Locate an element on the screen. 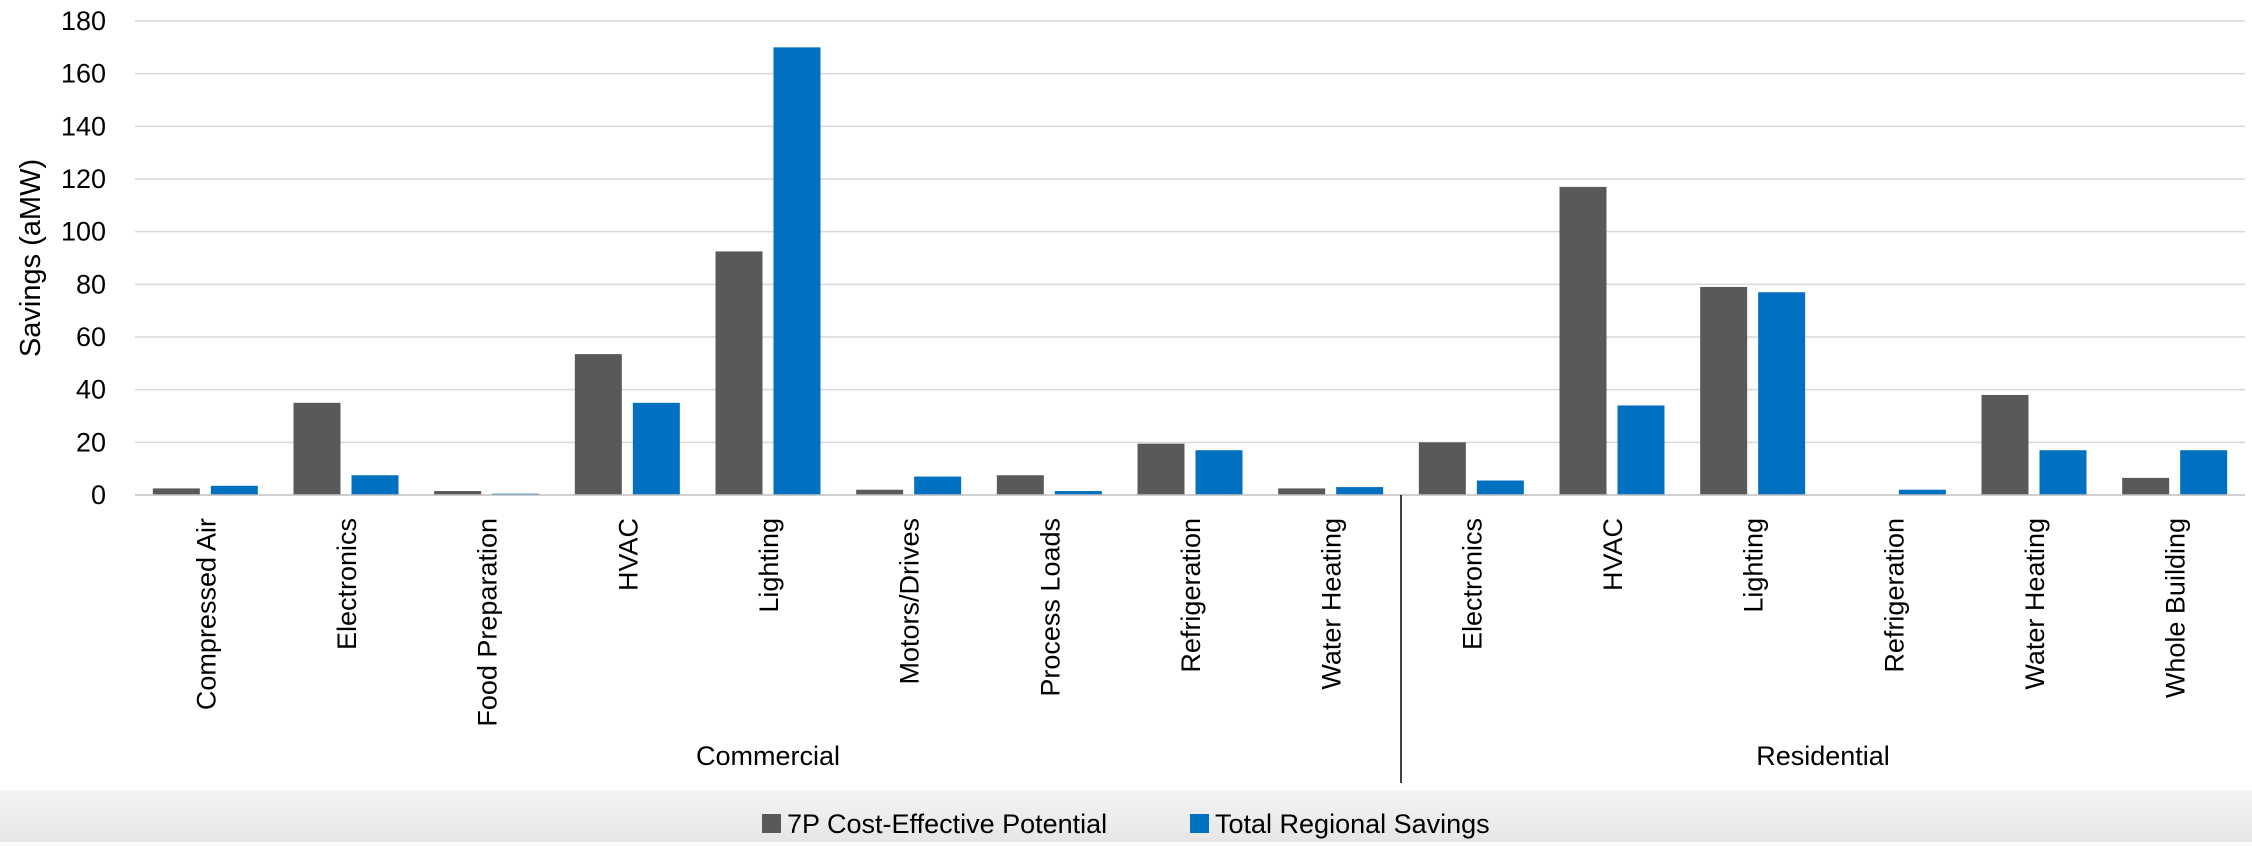 This screenshot has height=847, width=2252. y-tick-label: 40 is located at coordinates (91, 390).